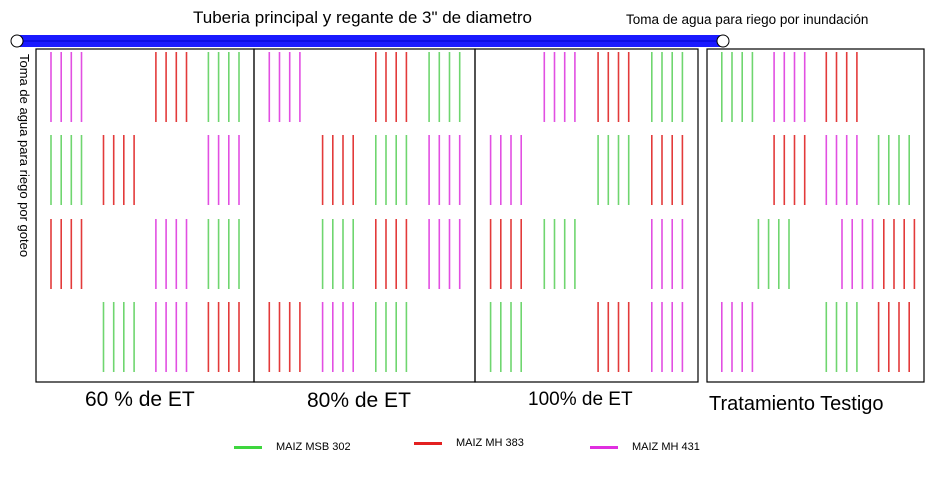 This screenshot has height=488, width=933. I want to click on treatment-label-80: 80% de ET, so click(359, 400).